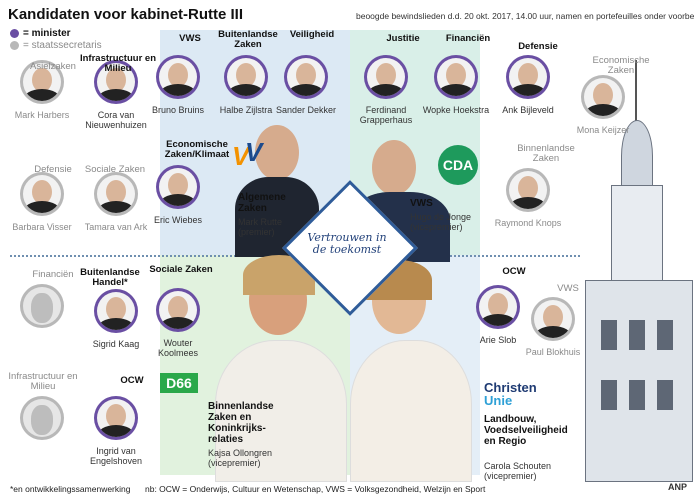 This screenshot has width=694, height=499. I want to click on person-name: Mona Keijzer, so click(603, 130).